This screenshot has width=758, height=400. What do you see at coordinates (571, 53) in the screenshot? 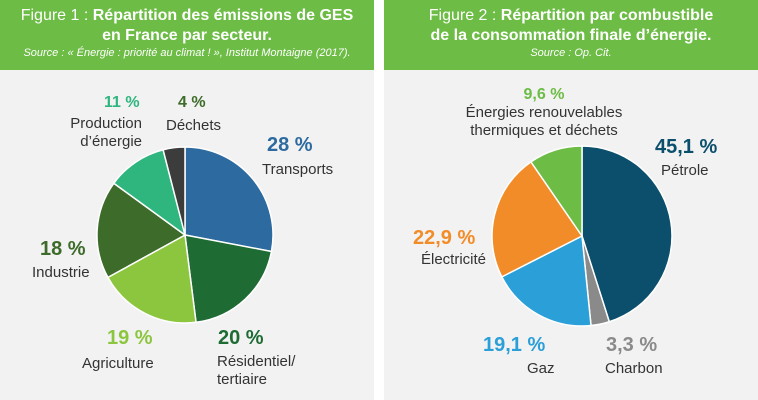
I see `figure-2-source: Source : Op. Cit.` at bounding box center [571, 53].